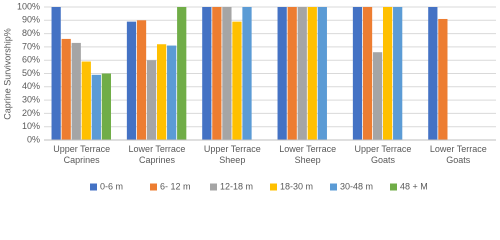 This screenshot has width=500, height=240. I want to click on x-tick-label: Upper Terrace Sheep, so click(232, 154).